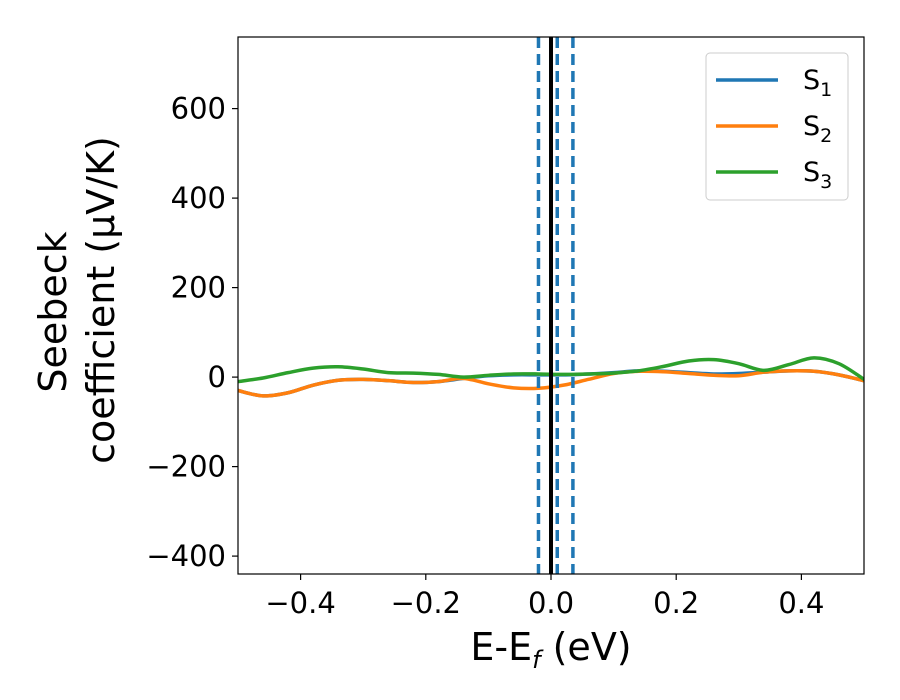  I want to click on legend: S1 S2 S3, so click(777, 126).